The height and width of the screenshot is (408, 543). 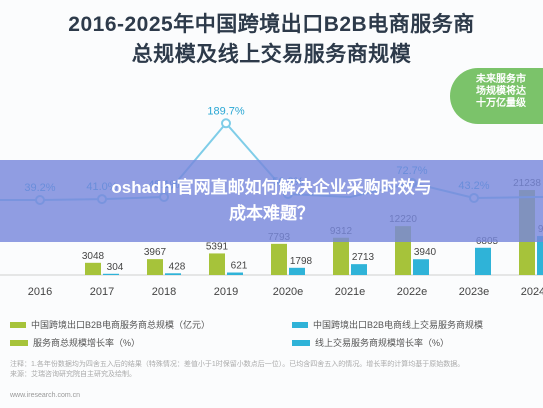 I want to click on legend-item-total-growth: 服务商总规模增长率（%）, so click(x=75, y=342).